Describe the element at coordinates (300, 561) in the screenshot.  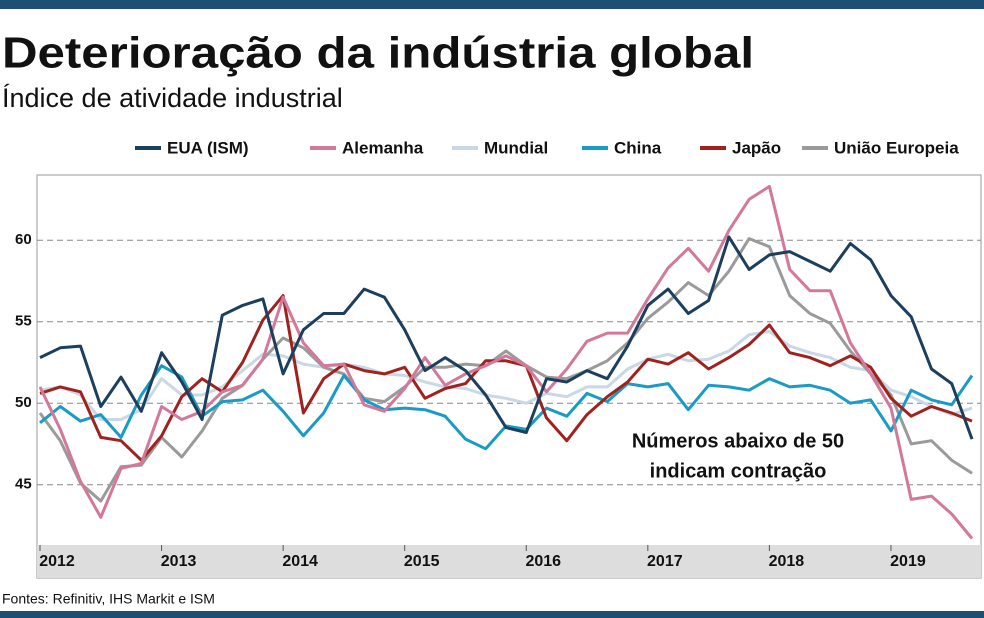
I see `x-tick-label: 2014` at that location.